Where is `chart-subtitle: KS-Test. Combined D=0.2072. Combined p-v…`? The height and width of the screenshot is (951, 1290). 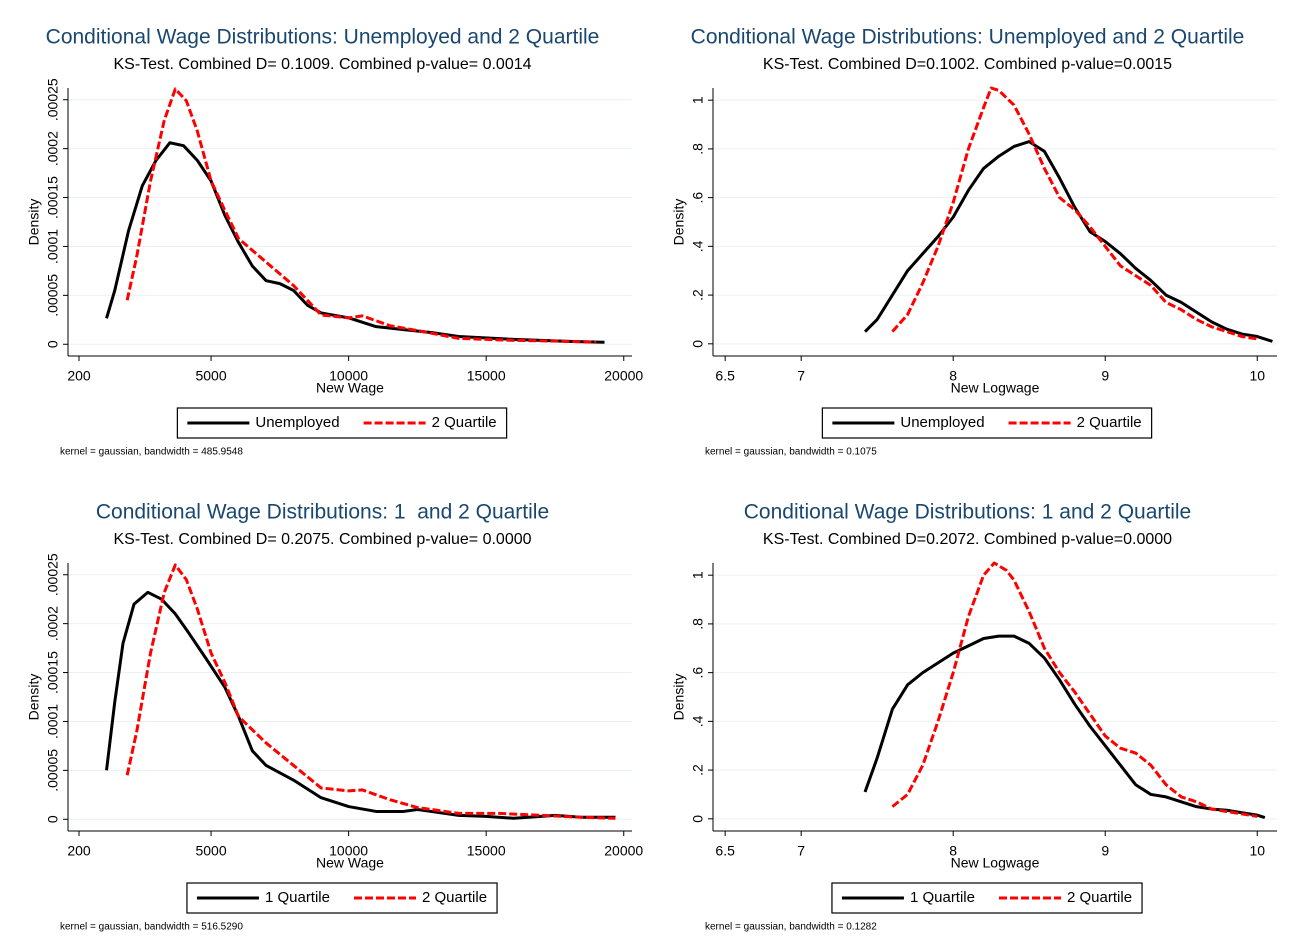
chart-subtitle: KS-Test. Combined D=0.2072. Combined p-v… is located at coordinates (967, 539).